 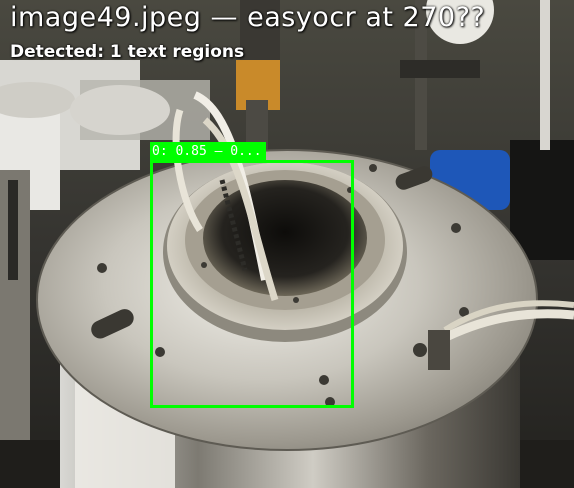 What do you see at coordinates (127, 52) in the screenshot?
I see `detection-summary: Detected: 1 text regions` at bounding box center [127, 52].